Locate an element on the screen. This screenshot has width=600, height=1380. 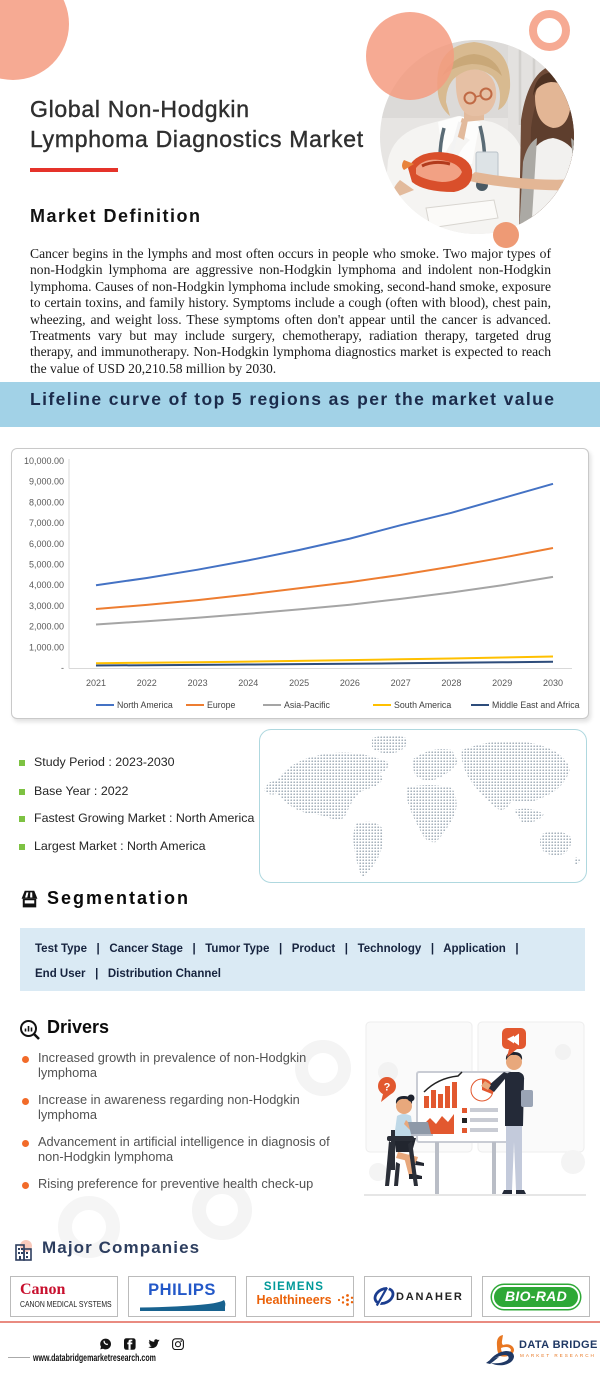
svg-text: 2022 is located at coordinates (147, 683).